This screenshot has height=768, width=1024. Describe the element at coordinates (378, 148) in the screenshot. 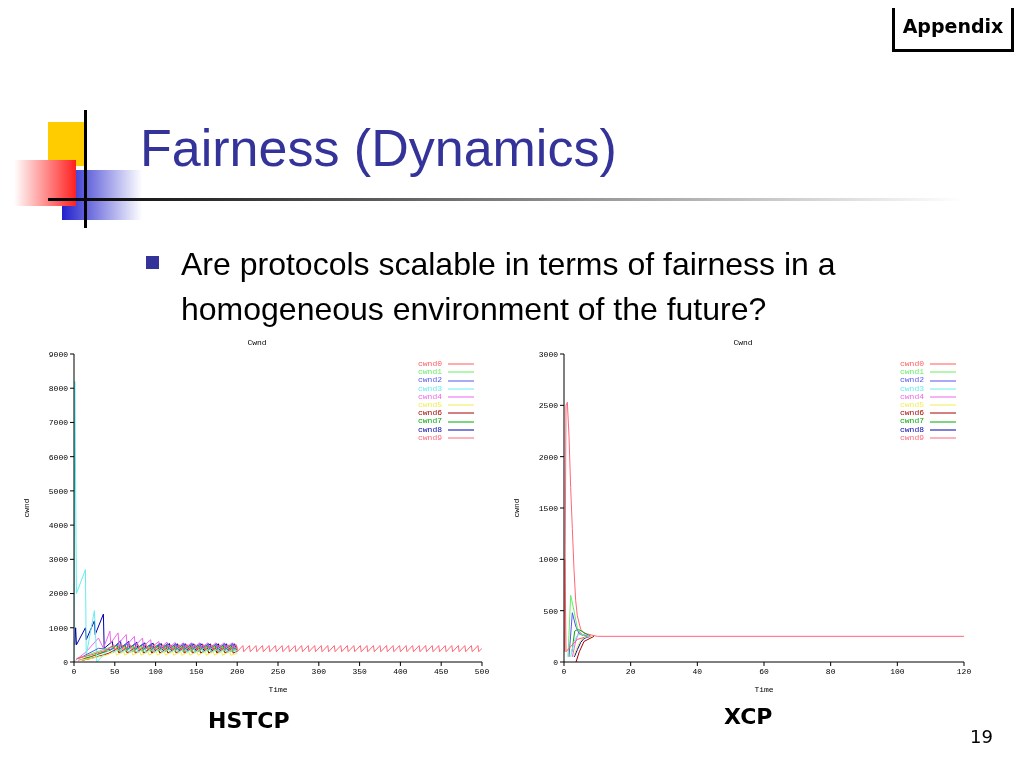

I see `text: Fairness (Dynamics)` at that location.